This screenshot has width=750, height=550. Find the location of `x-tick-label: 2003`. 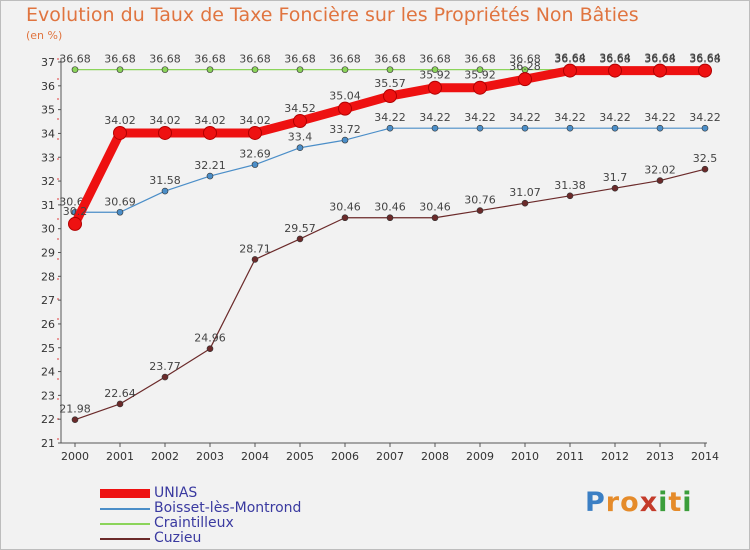

x-tick-label: 2003 is located at coordinates (210, 456).